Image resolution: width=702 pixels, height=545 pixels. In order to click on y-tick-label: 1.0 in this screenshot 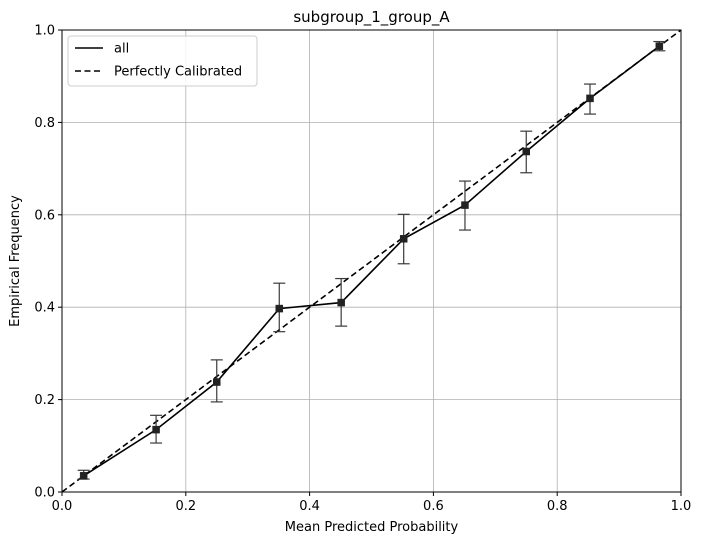, I will do `click(44, 31)`.